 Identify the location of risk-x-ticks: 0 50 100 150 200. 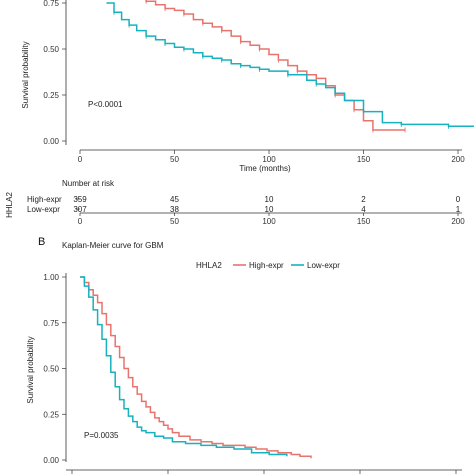
(271, 219).